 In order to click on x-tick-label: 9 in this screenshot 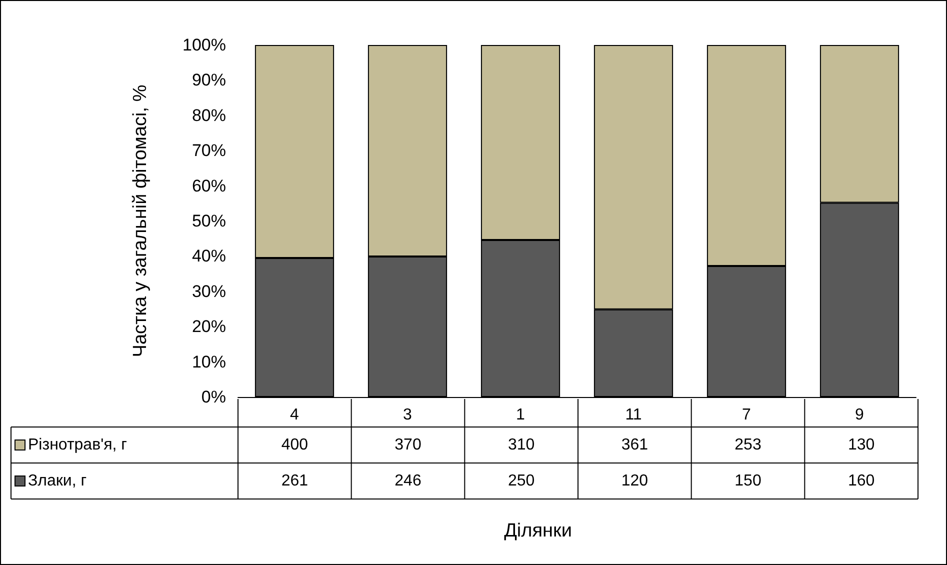, I will do `click(859, 415)`.